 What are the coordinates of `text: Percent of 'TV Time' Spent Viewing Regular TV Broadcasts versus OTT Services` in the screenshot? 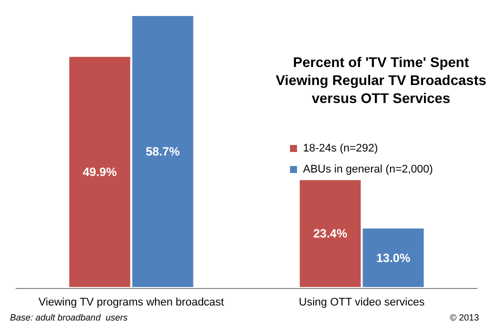 It's located at (381, 80).